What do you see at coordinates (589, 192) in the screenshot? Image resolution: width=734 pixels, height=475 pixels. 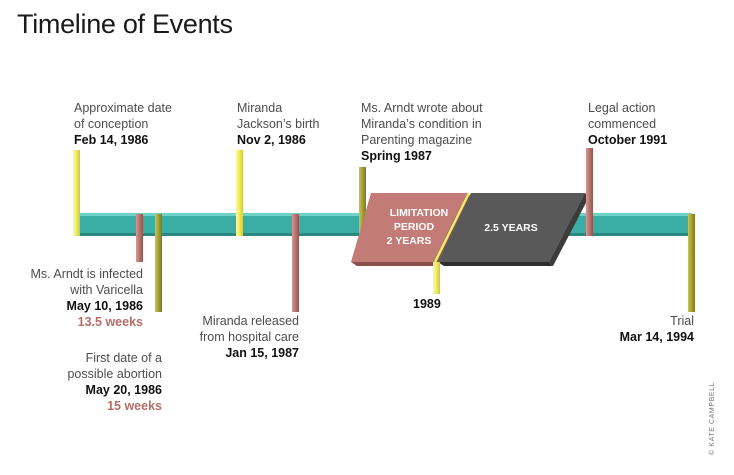 I see `legal-marker` at bounding box center [589, 192].